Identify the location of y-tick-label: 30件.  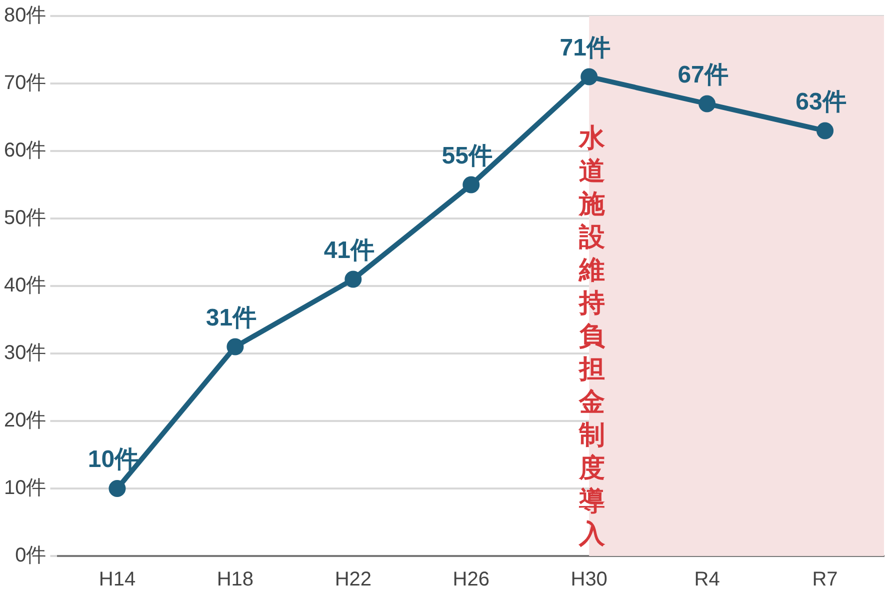
(25, 353).